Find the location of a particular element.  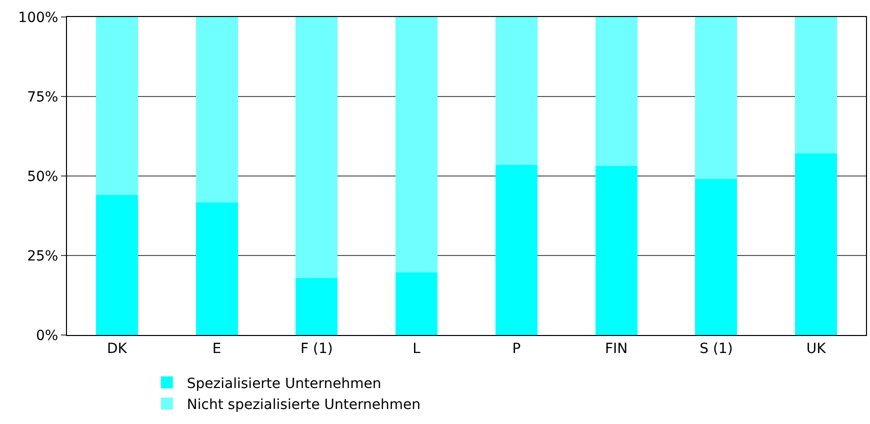

legend-label: Spezialisierte Unternehmen is located at coordinates (284, 384).